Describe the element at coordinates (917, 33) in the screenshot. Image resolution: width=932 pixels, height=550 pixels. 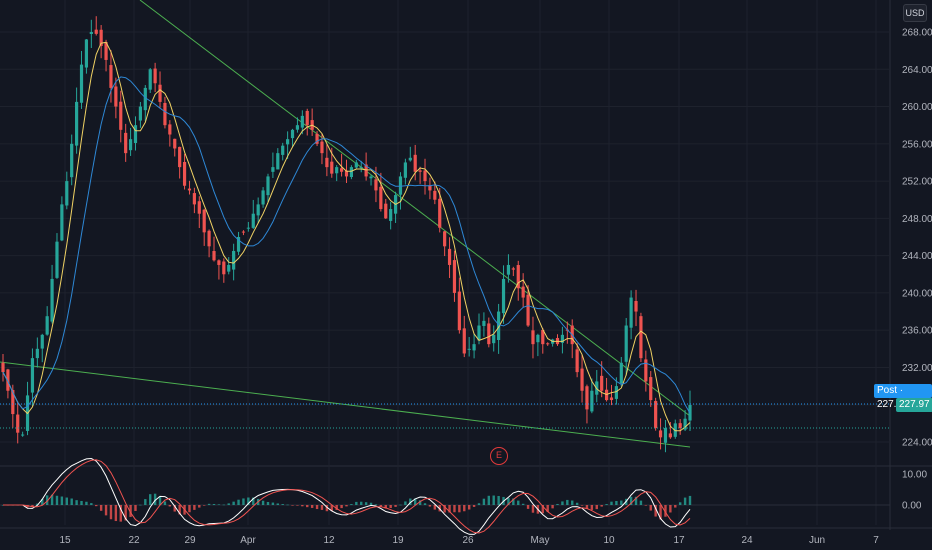
I see `y-tick-label: 268.00` at that location.